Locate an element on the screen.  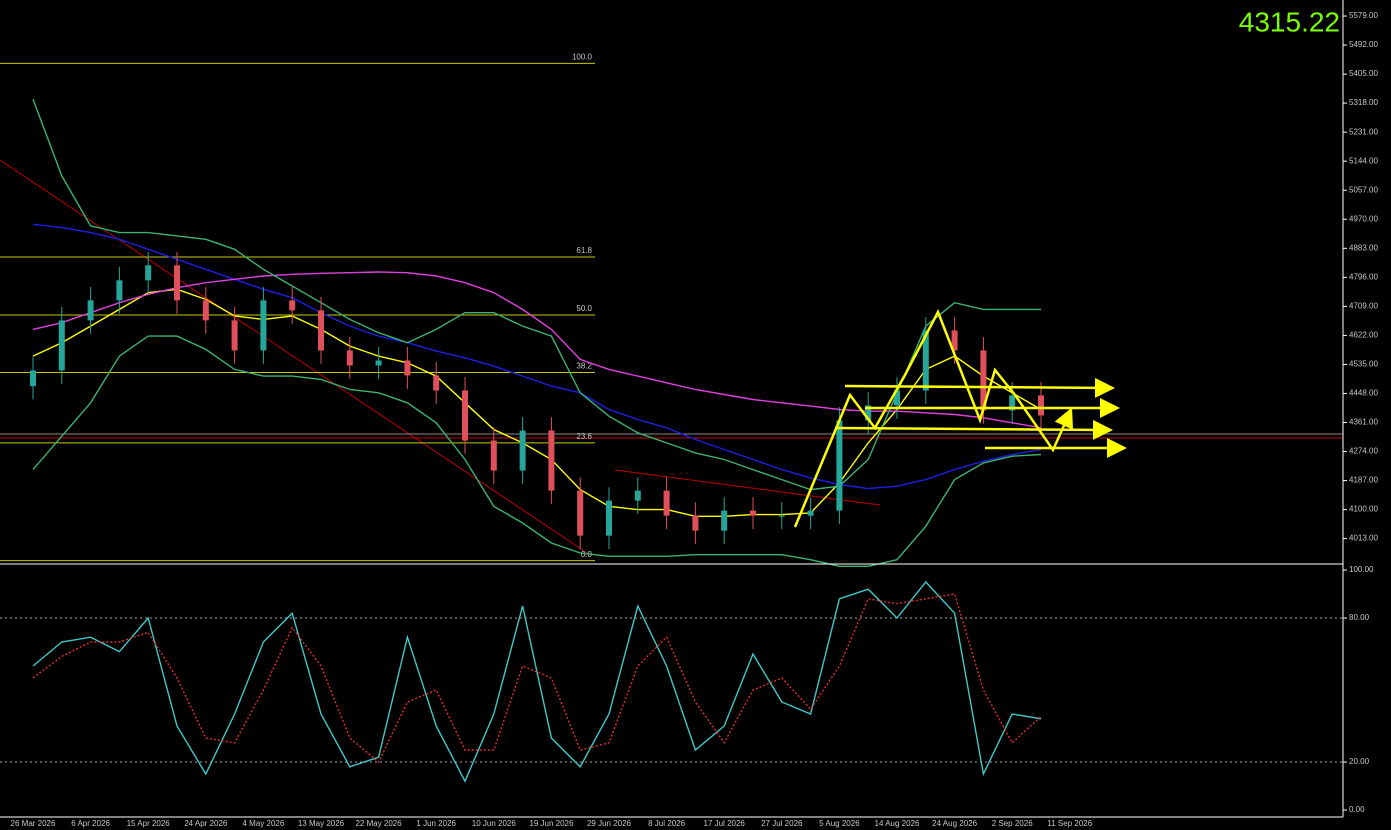
trend-line is located at coordinates (747, 487).